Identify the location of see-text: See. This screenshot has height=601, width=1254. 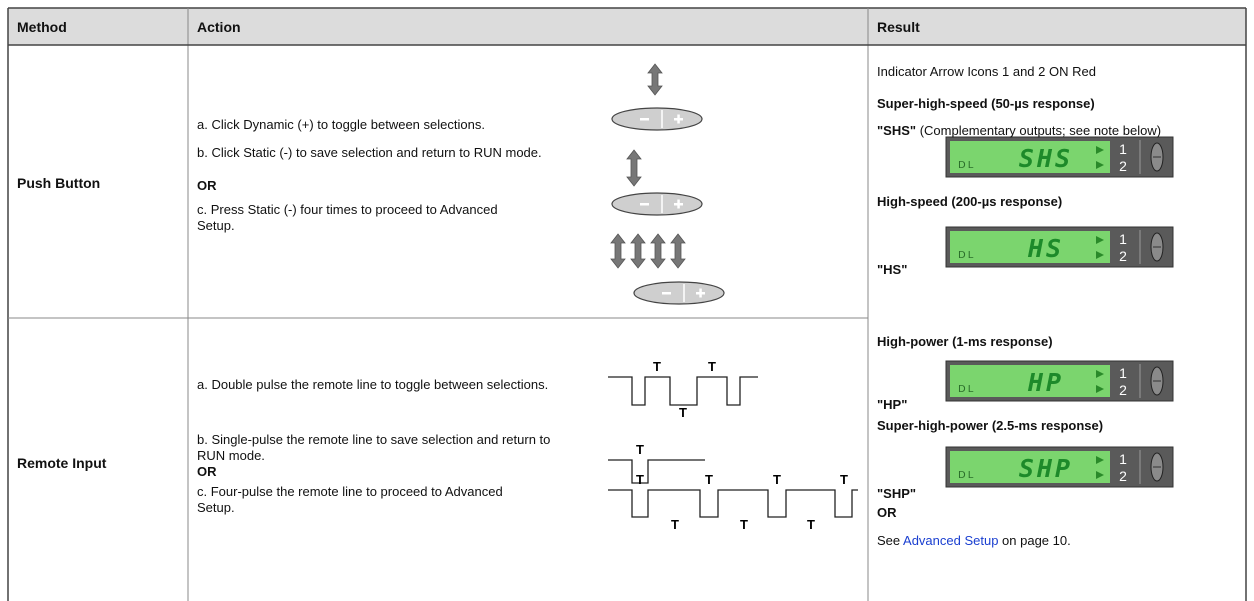
(890, 540).